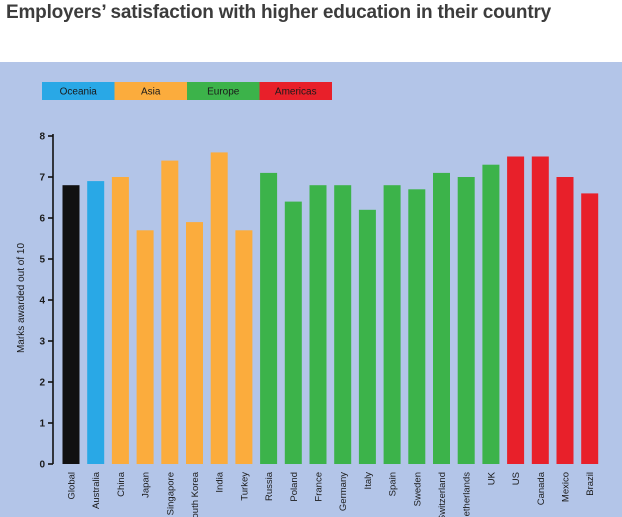 Image resolution: width=622 pixels, height=517 pixels. I want to click on bar-turkey, so click(244, 347).